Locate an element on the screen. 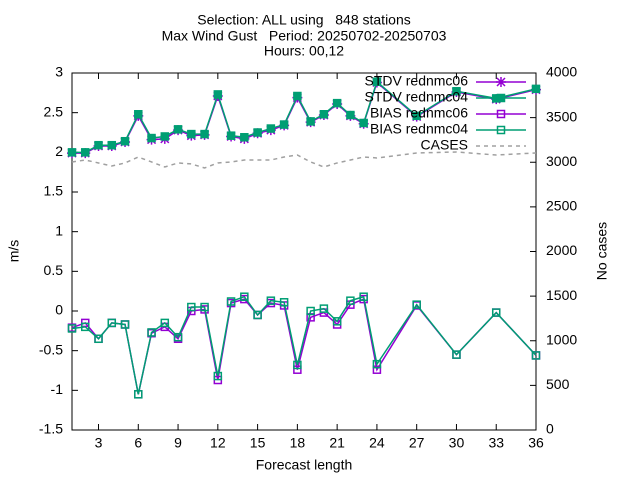 Image resolution: width=640 pixels, height=480 pixels. x-tick-label: 21 is located at coordinates (337, 443).